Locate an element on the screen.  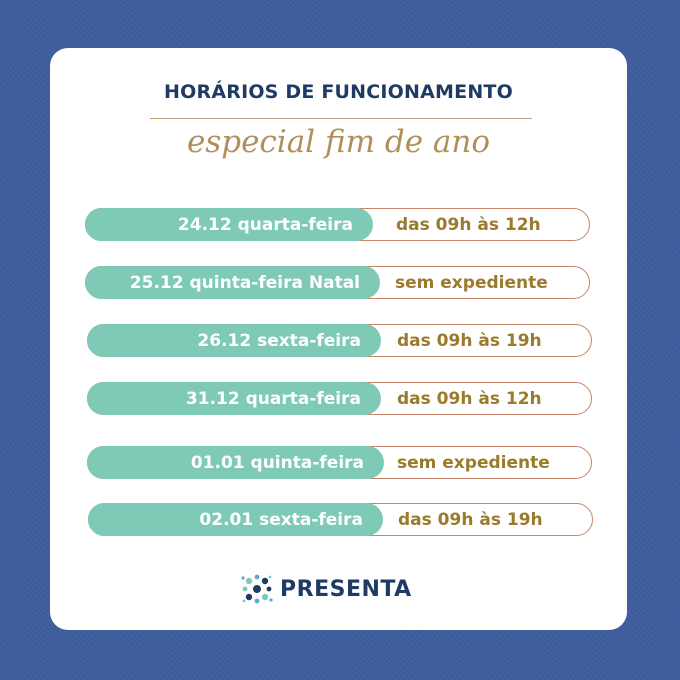
schedule-row: 02.01 sexta-feira das 09h às 19h is located at coordinates (340, 519).